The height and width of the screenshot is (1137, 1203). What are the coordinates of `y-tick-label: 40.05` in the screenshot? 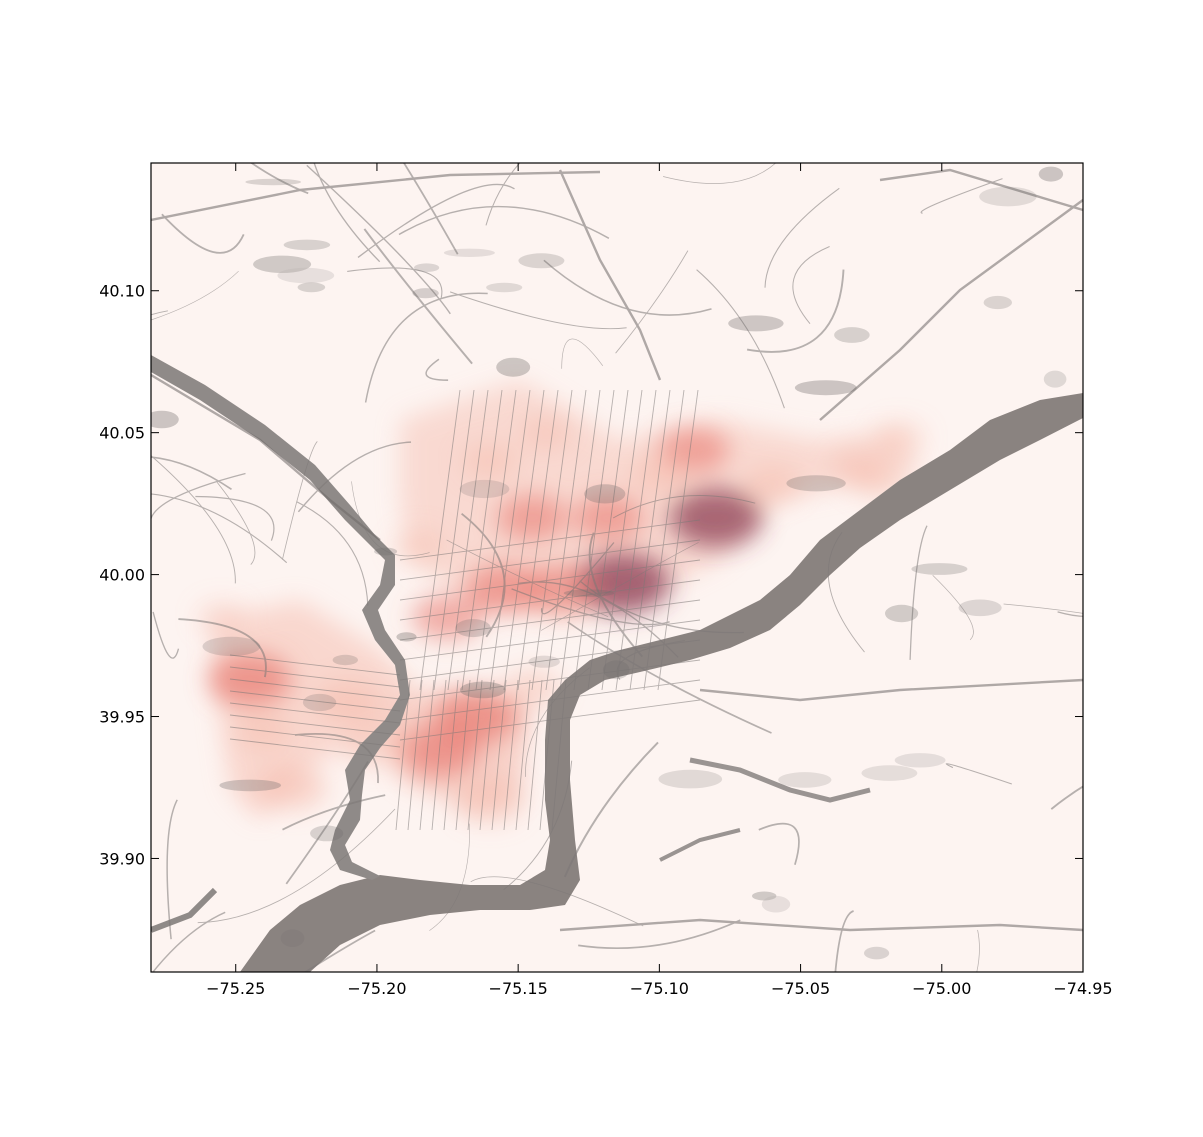 It's located at (122, 433).